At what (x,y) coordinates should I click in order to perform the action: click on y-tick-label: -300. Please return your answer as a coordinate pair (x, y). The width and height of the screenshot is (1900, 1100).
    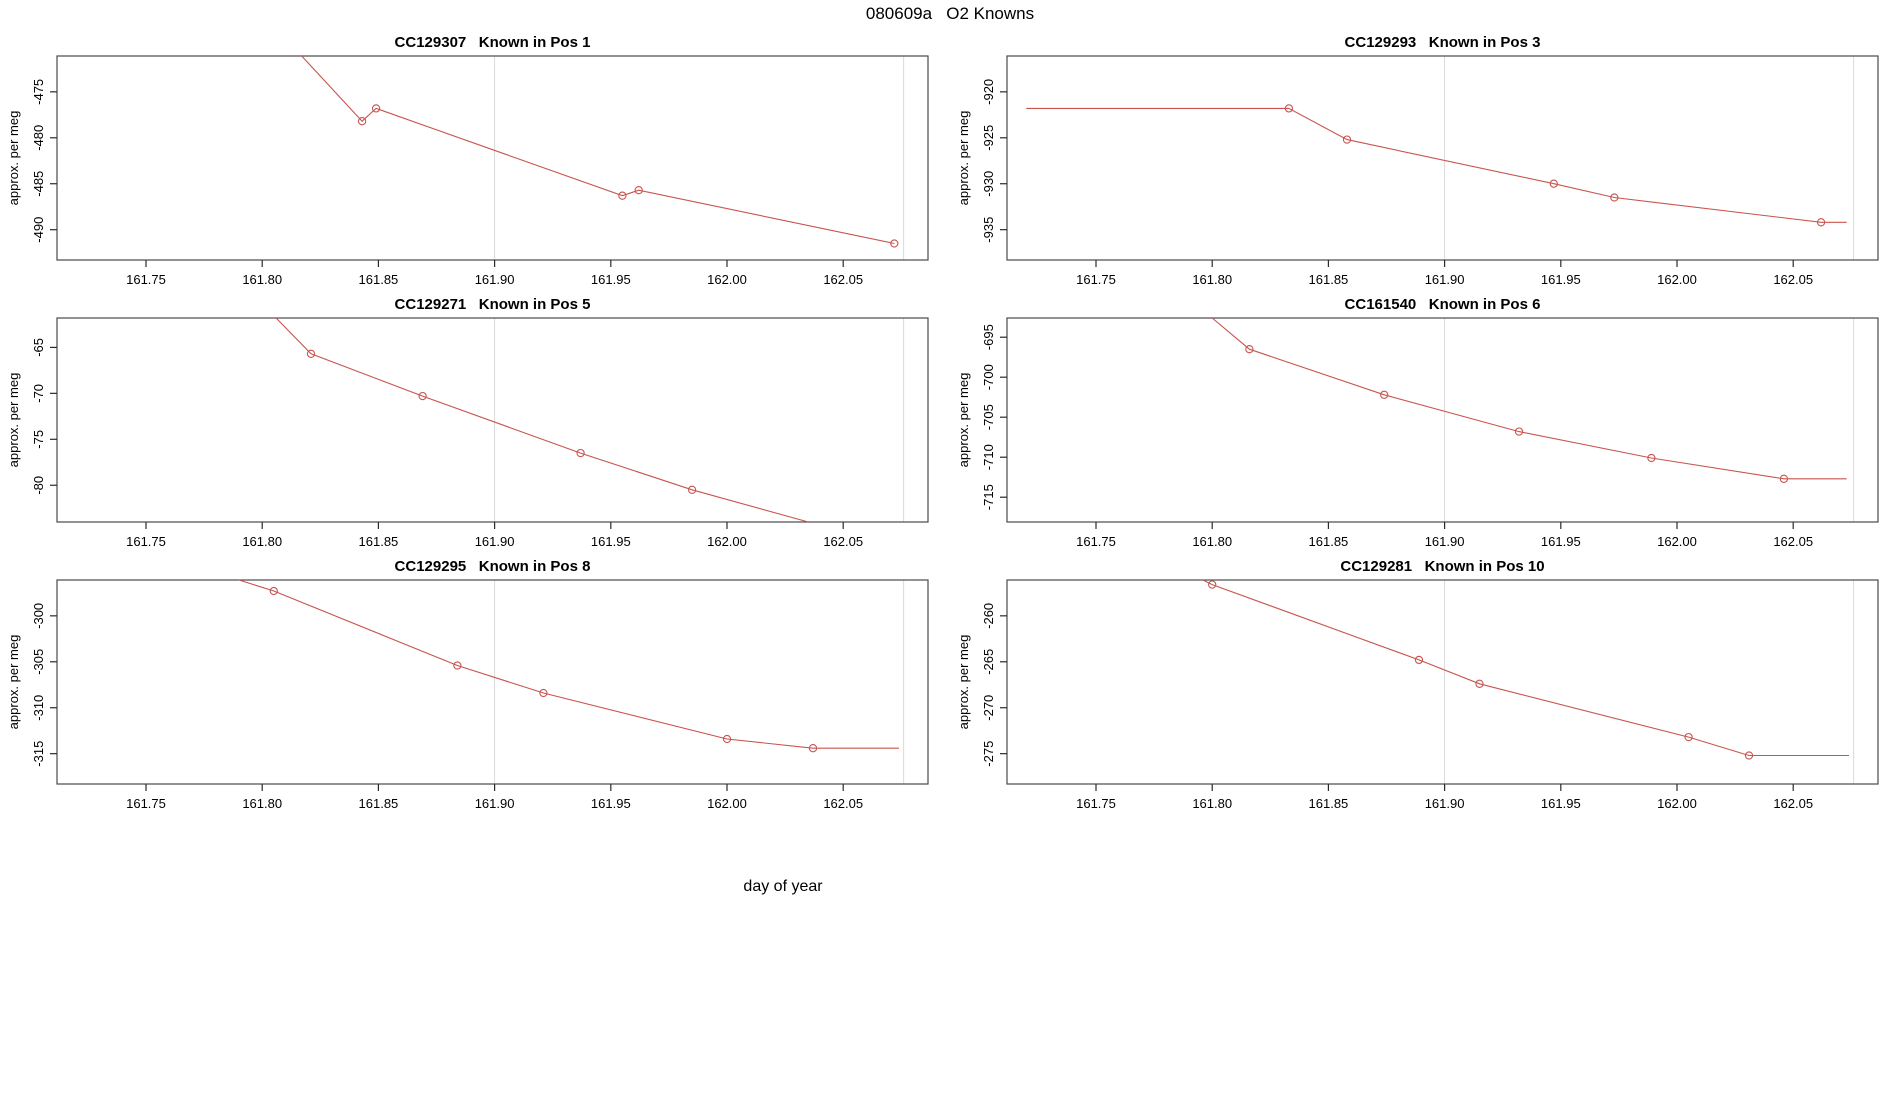
    Looking at the image, I should click on (38, 616).